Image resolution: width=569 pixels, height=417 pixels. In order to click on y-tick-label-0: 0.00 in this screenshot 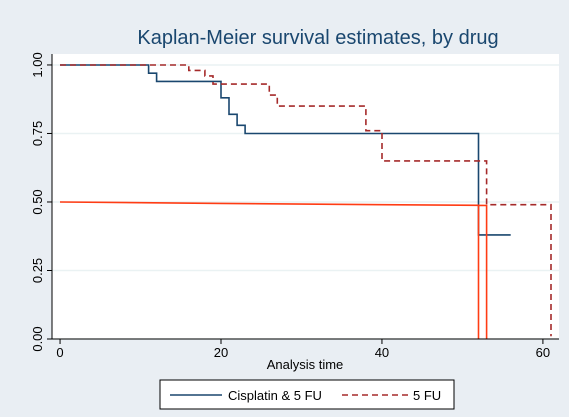, I will do `click(37, 338)`.